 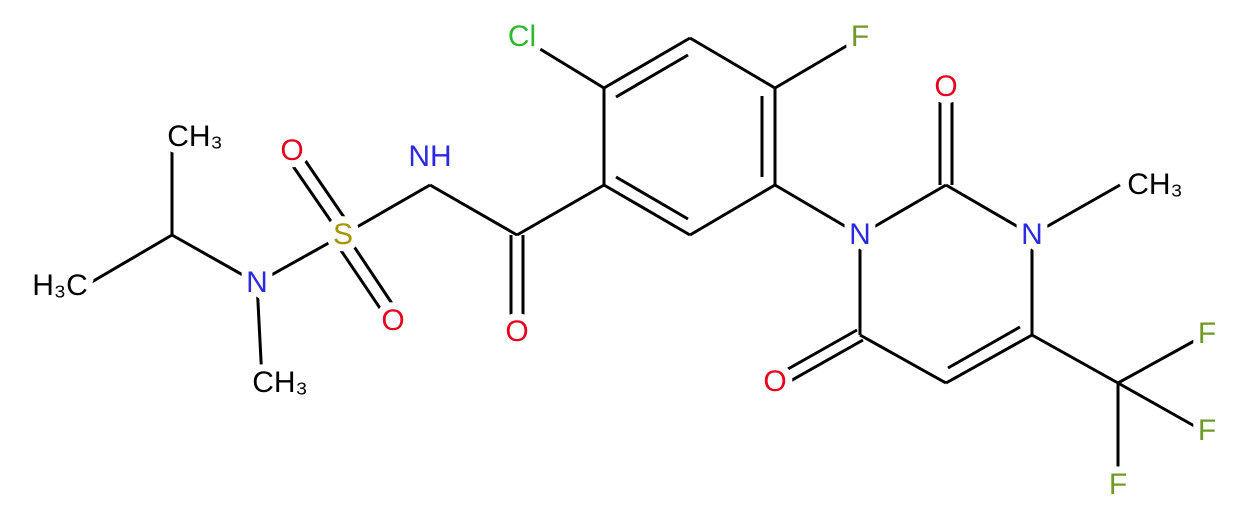 I want to click on atom-label: Cl, so click(x=522, y=36).